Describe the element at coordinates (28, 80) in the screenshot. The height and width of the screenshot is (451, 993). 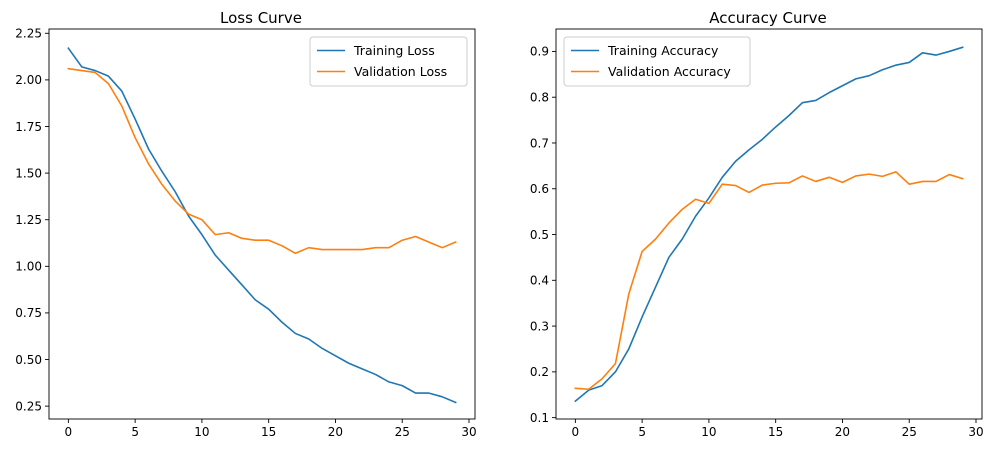
I see `loss-chart-y-tick-label: 2.00` at that location.